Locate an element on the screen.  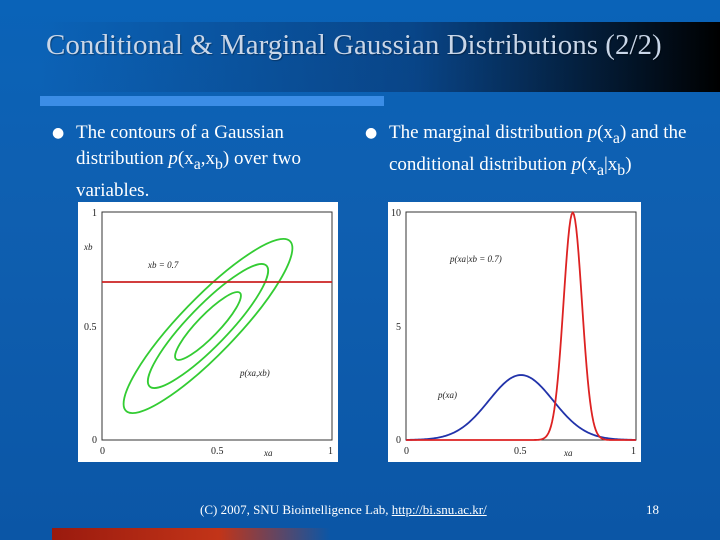
y-axis-label: xb is located at coordinates (88, 247).